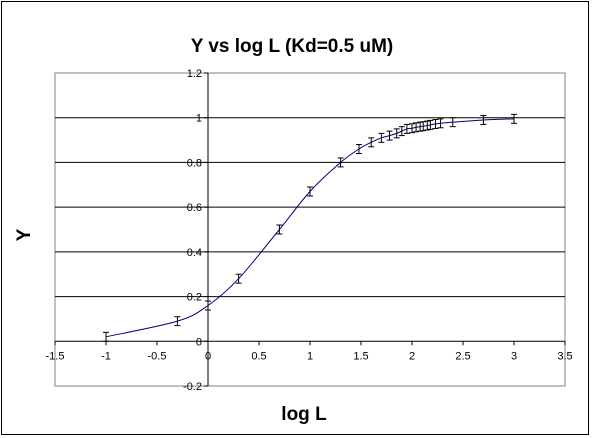 Image resolution: width=592 pixels, height=438 pixels. What do you see at coordinates (304, 414) in the screenshot?
I see `x-axis-label: log L` at bounding box center [304, 414].